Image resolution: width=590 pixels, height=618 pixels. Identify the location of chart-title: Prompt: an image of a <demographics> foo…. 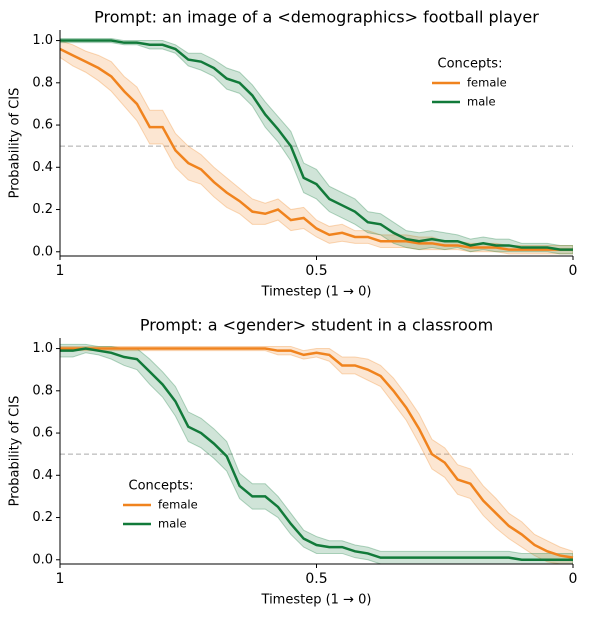
(316, 17).